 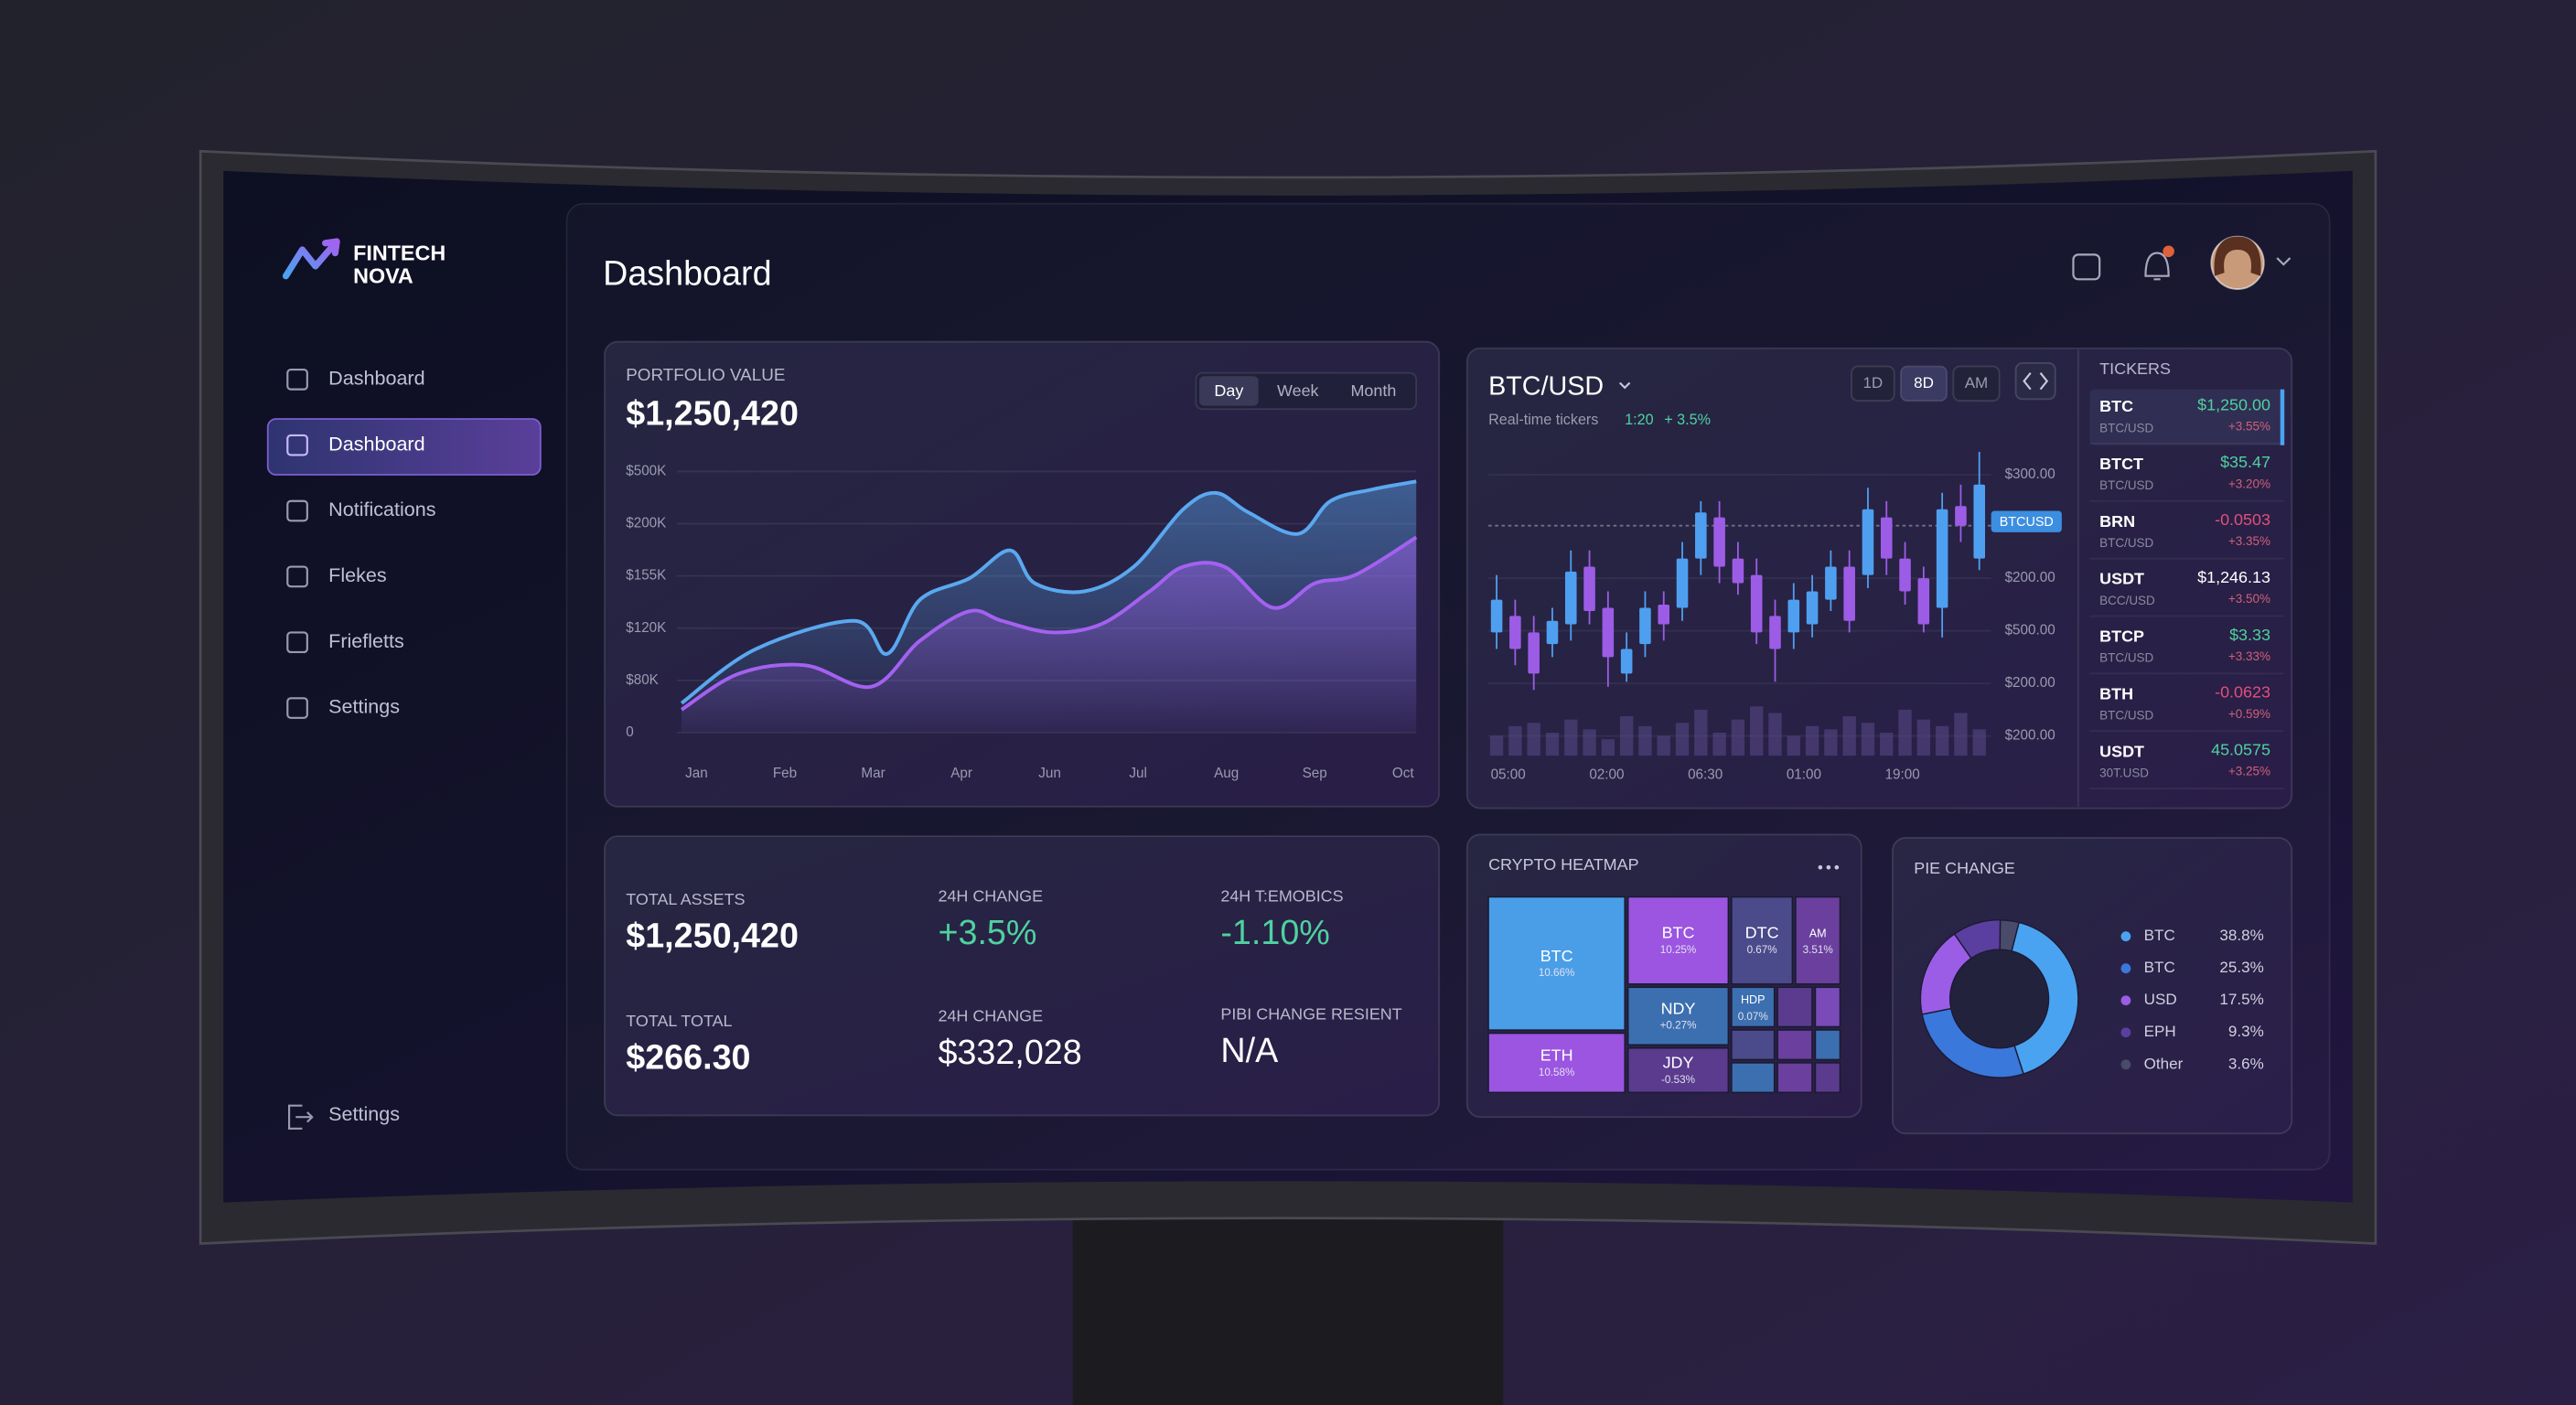 I want to click on heatmap-change: +0.27%, so click(x=1679, y=1026).